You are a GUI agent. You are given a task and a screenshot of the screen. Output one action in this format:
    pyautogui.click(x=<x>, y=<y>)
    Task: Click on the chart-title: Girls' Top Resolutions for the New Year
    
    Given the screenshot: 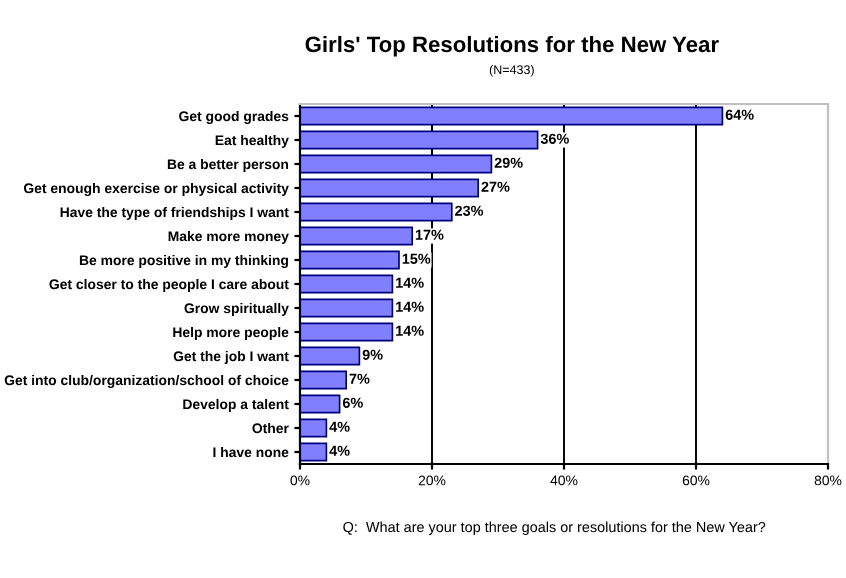 What is the action you would take?
    pyautogui.click(x=512, y=46)
    